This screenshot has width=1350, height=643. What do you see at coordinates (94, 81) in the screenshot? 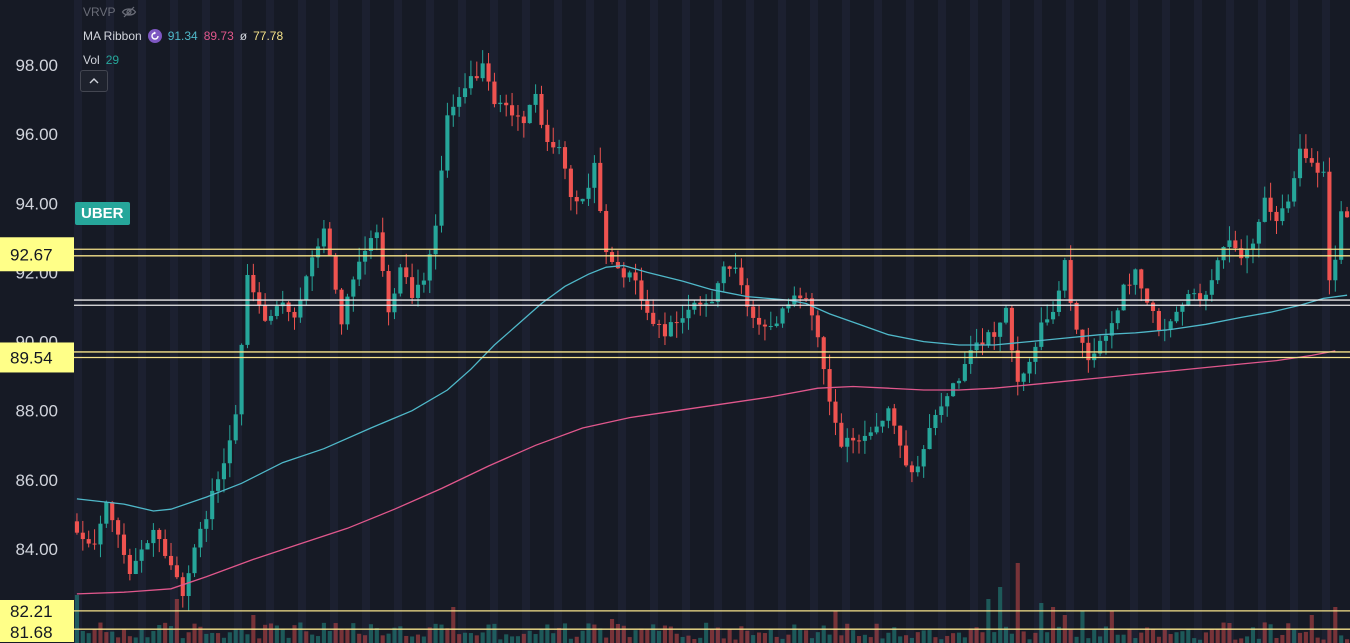
I see `collapse-legend-button` at bounding box center [94, 81].